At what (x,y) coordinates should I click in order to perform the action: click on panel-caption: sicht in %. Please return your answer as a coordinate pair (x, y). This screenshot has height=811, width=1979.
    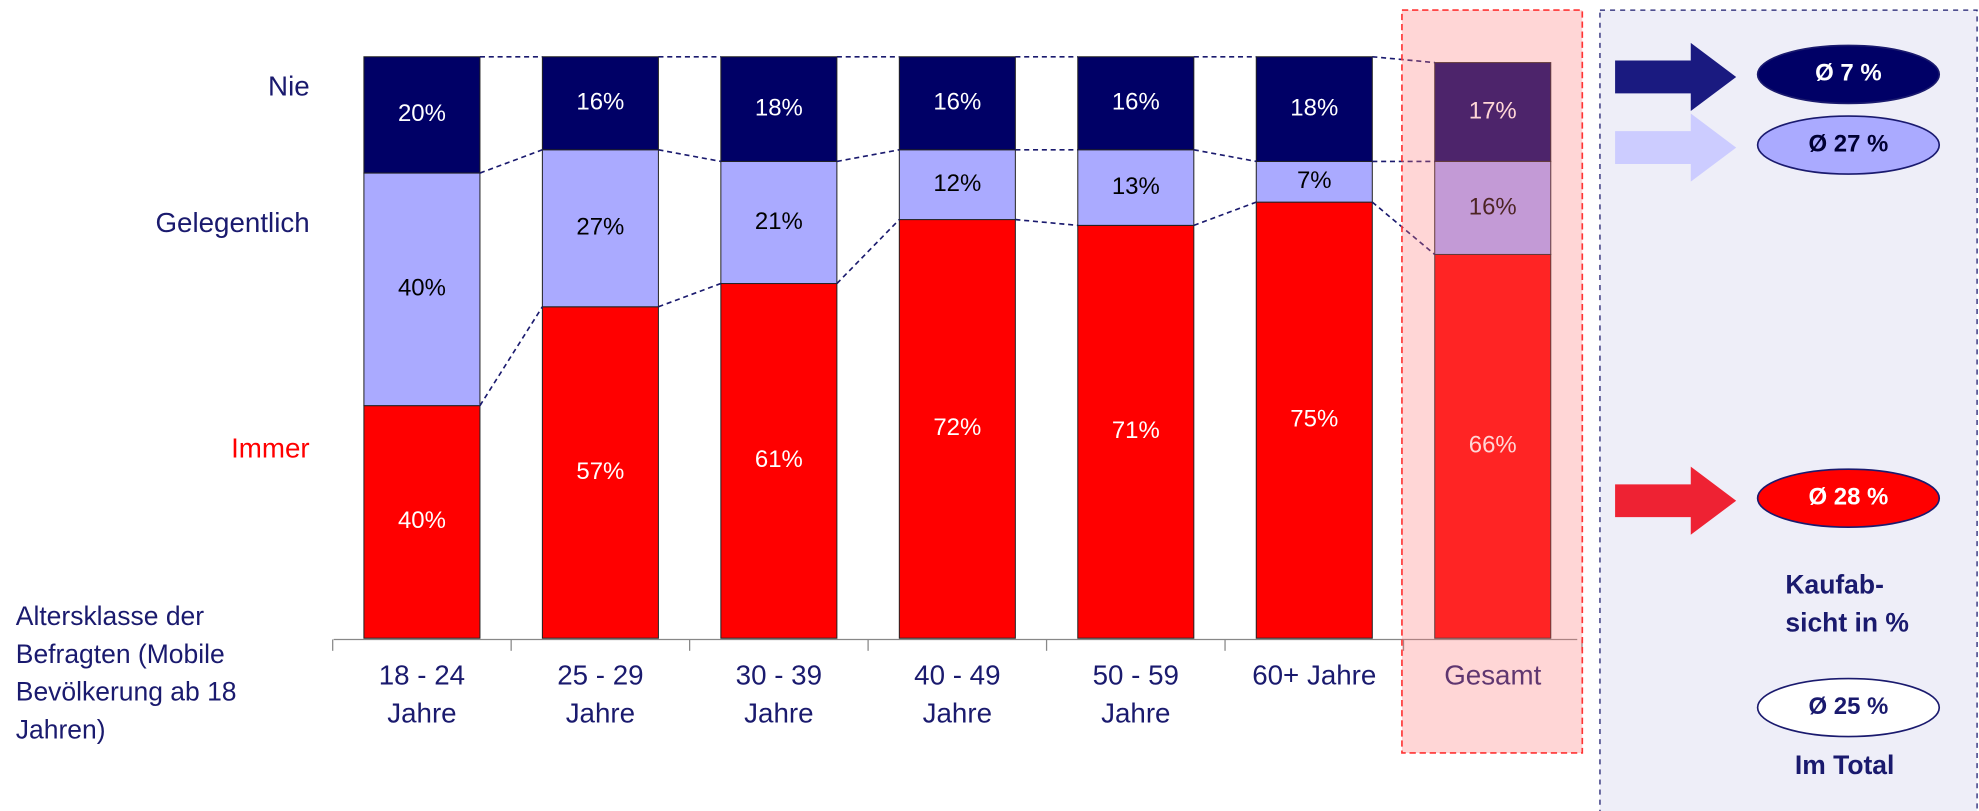
    Looking at the image, I should click on (1847, 622).